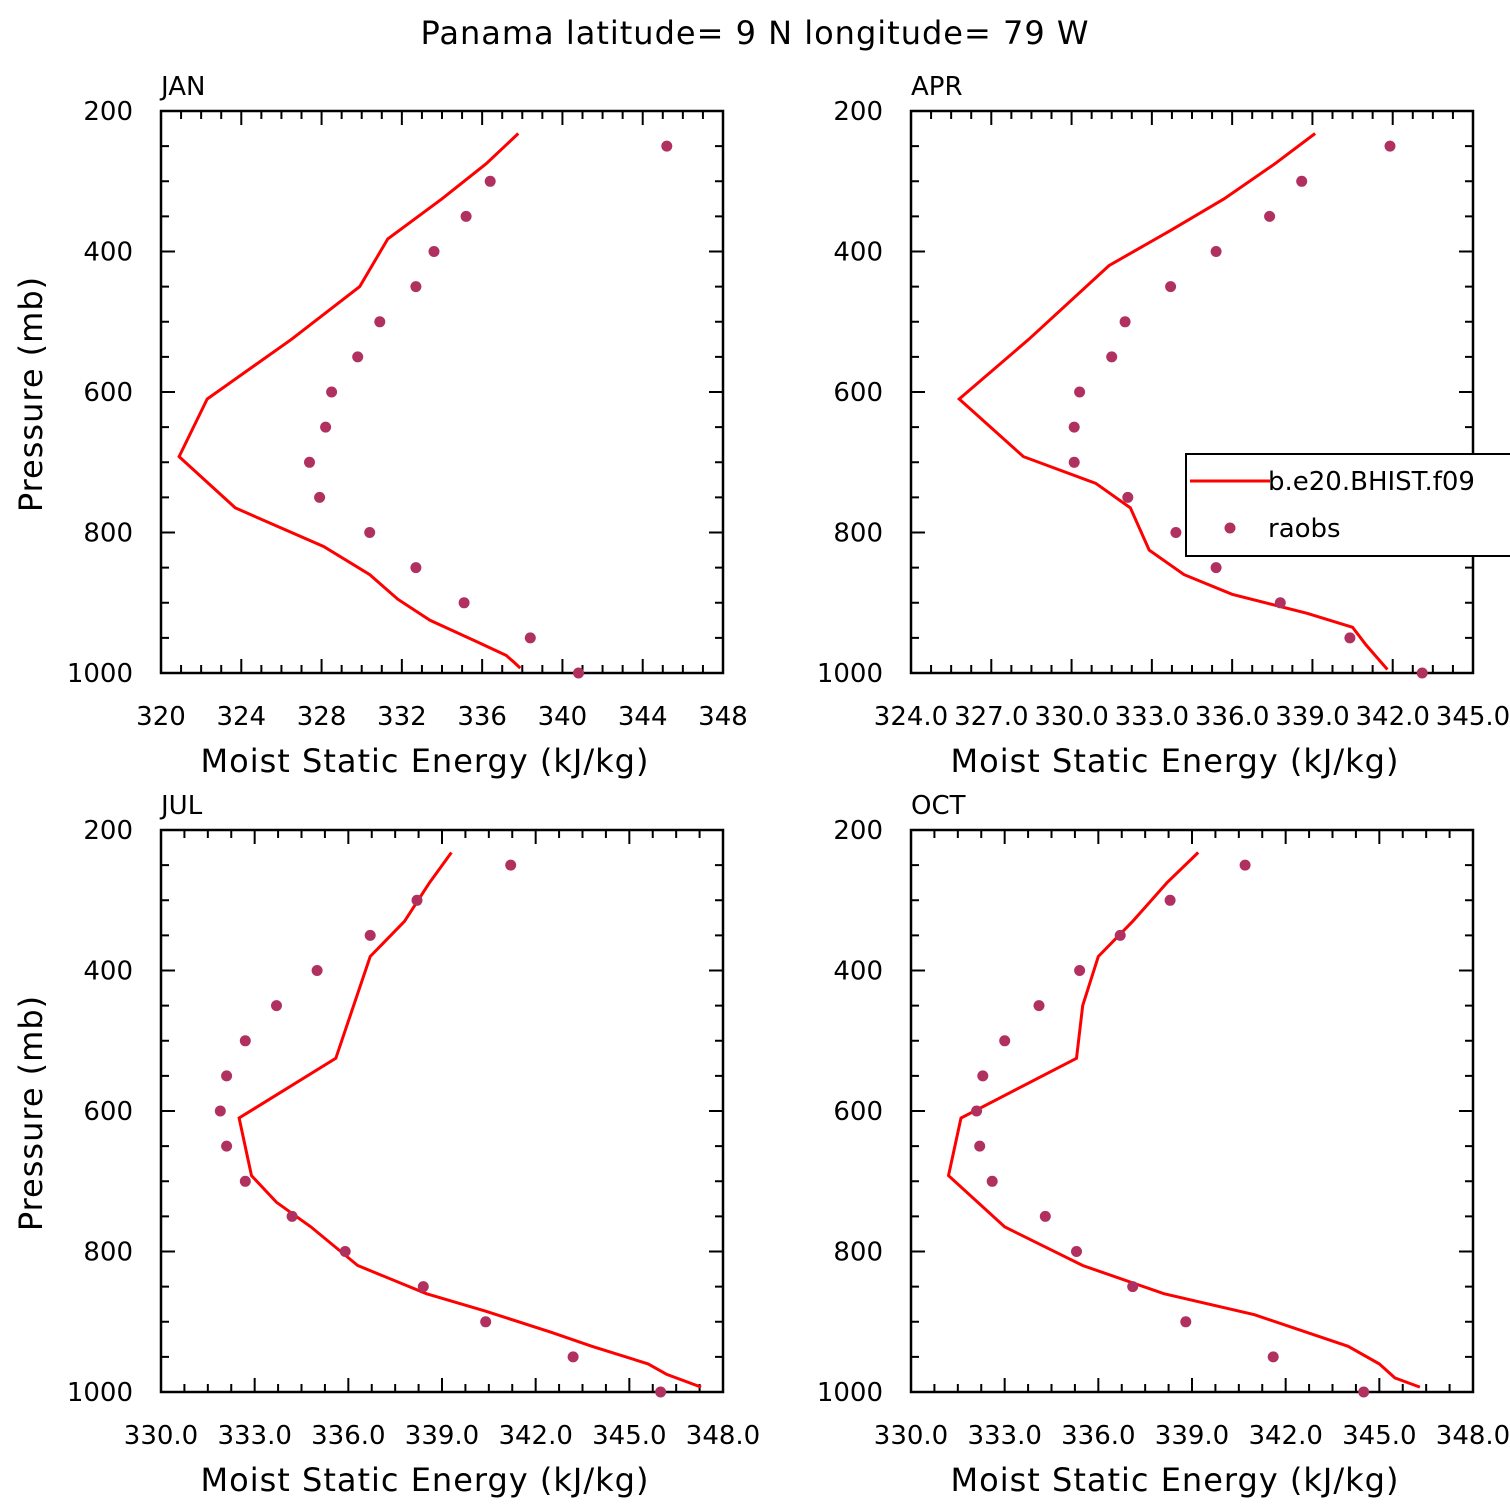 The height and width of the screenshot is (1510, 1510). Describe the element at coordinates (723, 717) in the screenshot. I see `x-tick-label: 348` at that location.